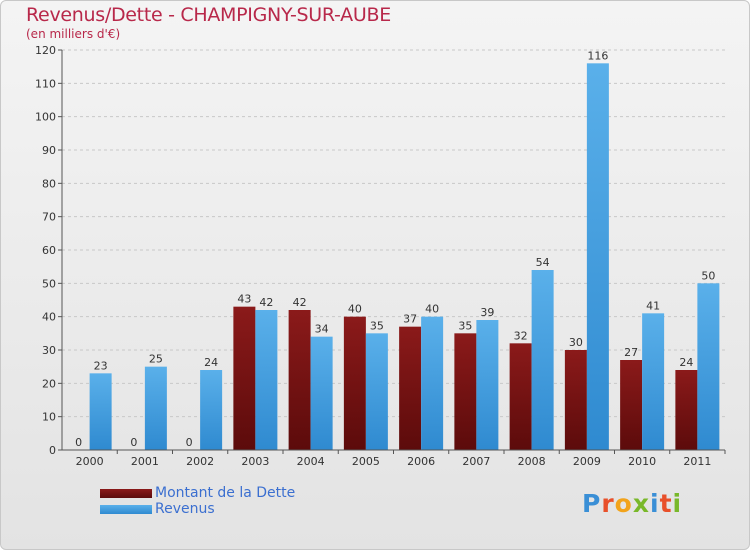  What do you see at coordinates (487, 312) in the screenshot?
I see `data-label: 39` at bounding box center [487, 312].